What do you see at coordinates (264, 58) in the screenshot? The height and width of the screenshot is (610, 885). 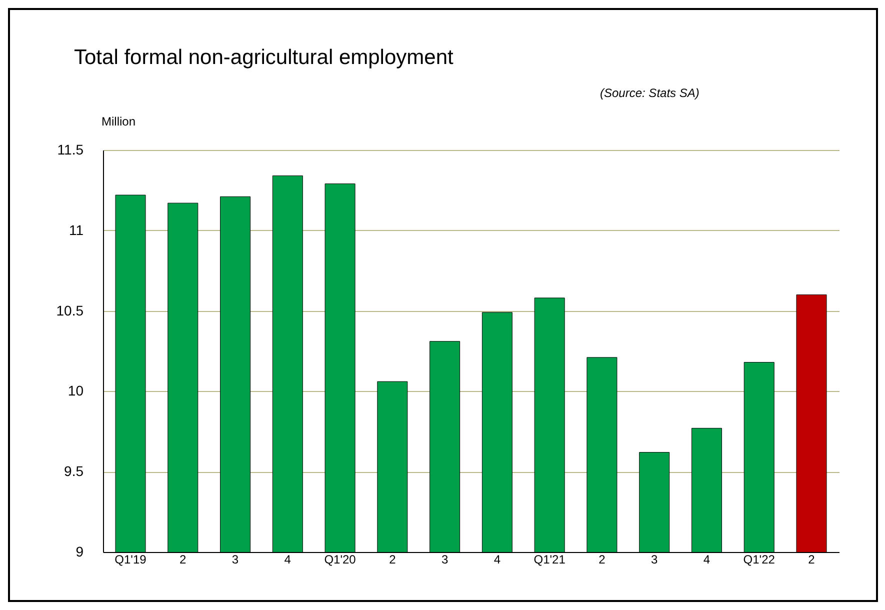 I see `chart-title: Total formal non-agricultural employment` at bounding box center [264, 58].